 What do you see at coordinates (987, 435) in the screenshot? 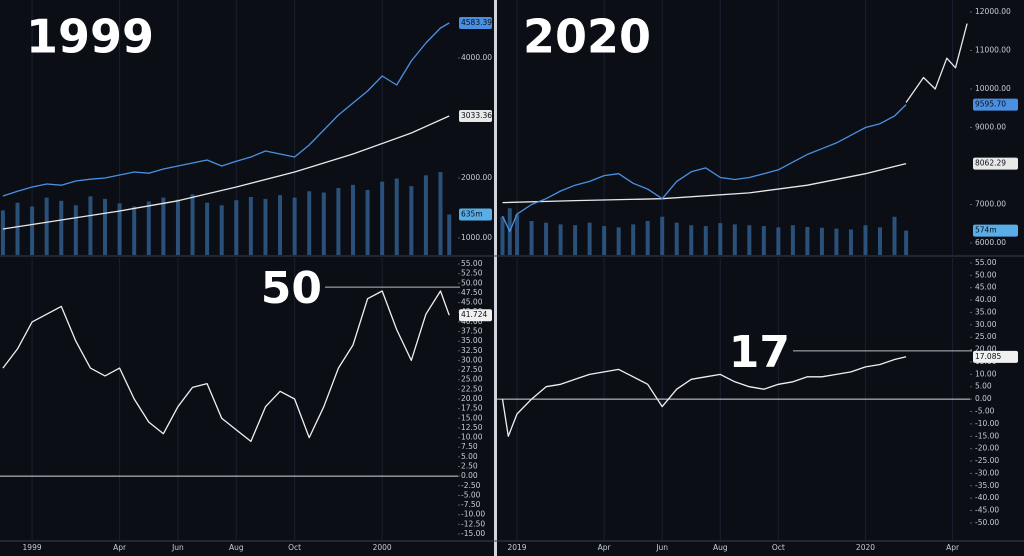
I see `y-tick-label: -15.00` at bounding box center [987, 435].